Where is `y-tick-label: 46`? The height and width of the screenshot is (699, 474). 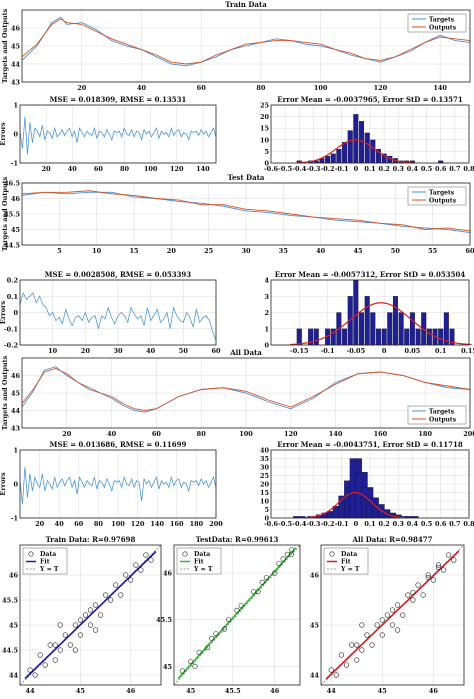 y-tick-label: 46 is located at coordinates (315, 576).